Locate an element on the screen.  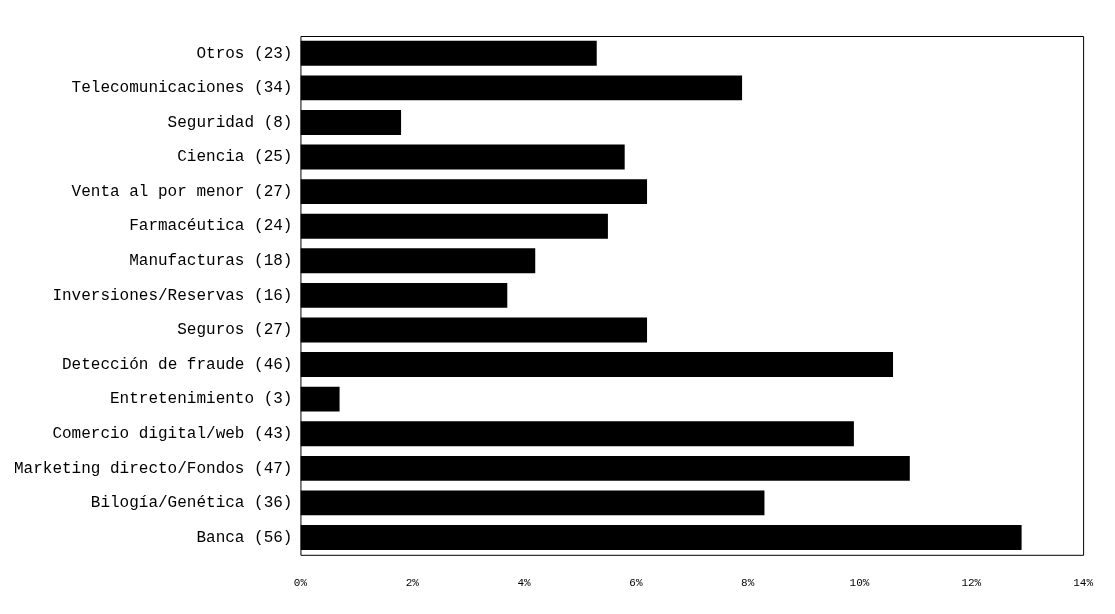
y-tick-label: Detección de fraude (46) is located at coordinates (177, 364).